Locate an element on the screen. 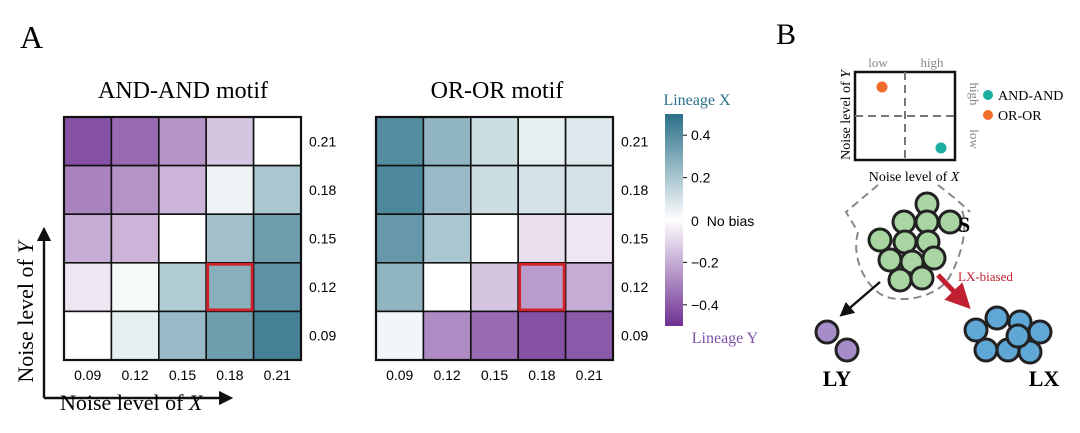 The height and width of the screenshot is (433, 1080). inset-x-low: low is located at coordinates (878, 62).